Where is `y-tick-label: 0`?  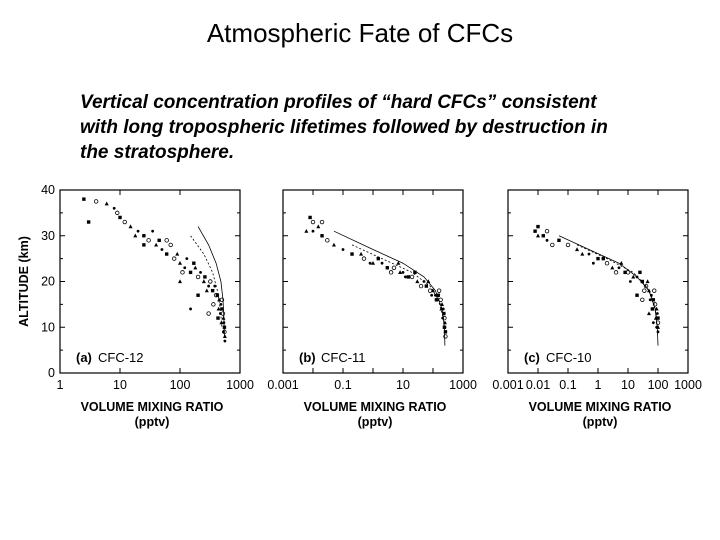 y-tick-label: 0 is located at coordinates (51, 373).